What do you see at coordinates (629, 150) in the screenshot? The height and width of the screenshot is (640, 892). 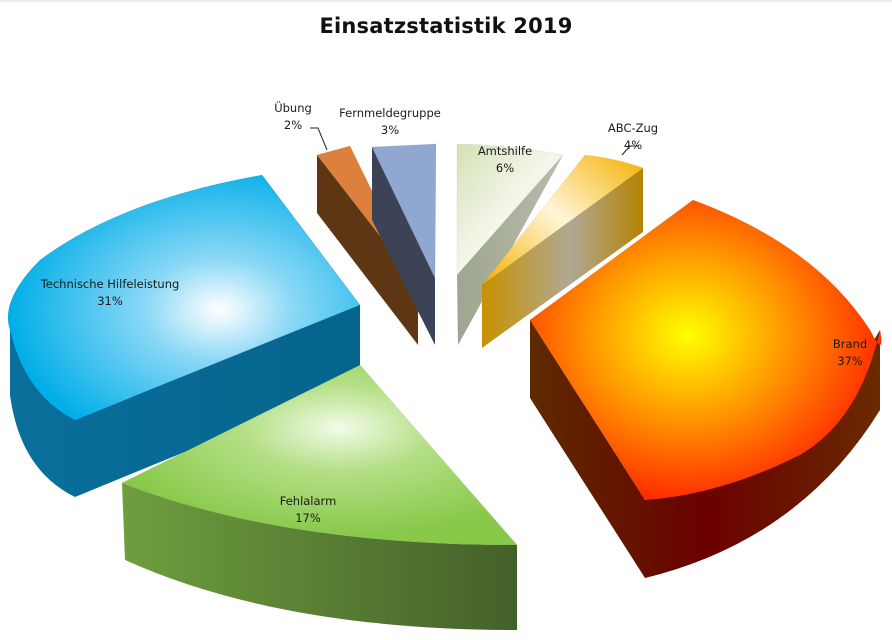 I see `leader-line-abc-zug` at bounding box center [629, 150].